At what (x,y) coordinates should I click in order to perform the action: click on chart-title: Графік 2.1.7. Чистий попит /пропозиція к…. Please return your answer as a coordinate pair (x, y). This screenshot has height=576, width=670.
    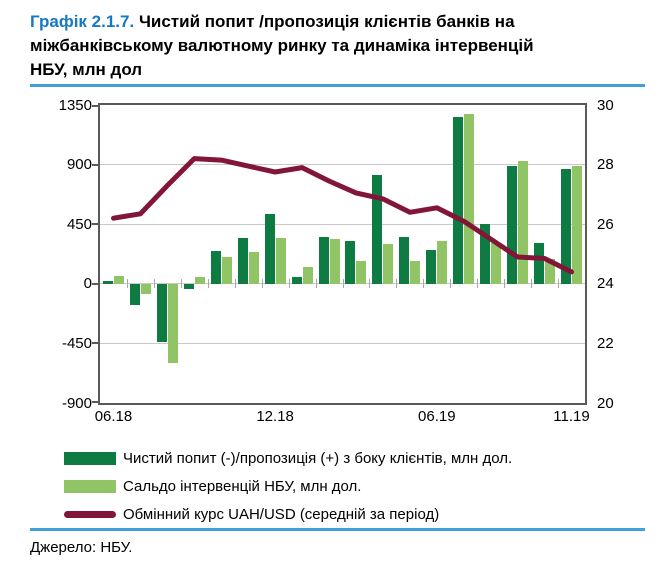
    Looking at the image, I should click on (336, 46).